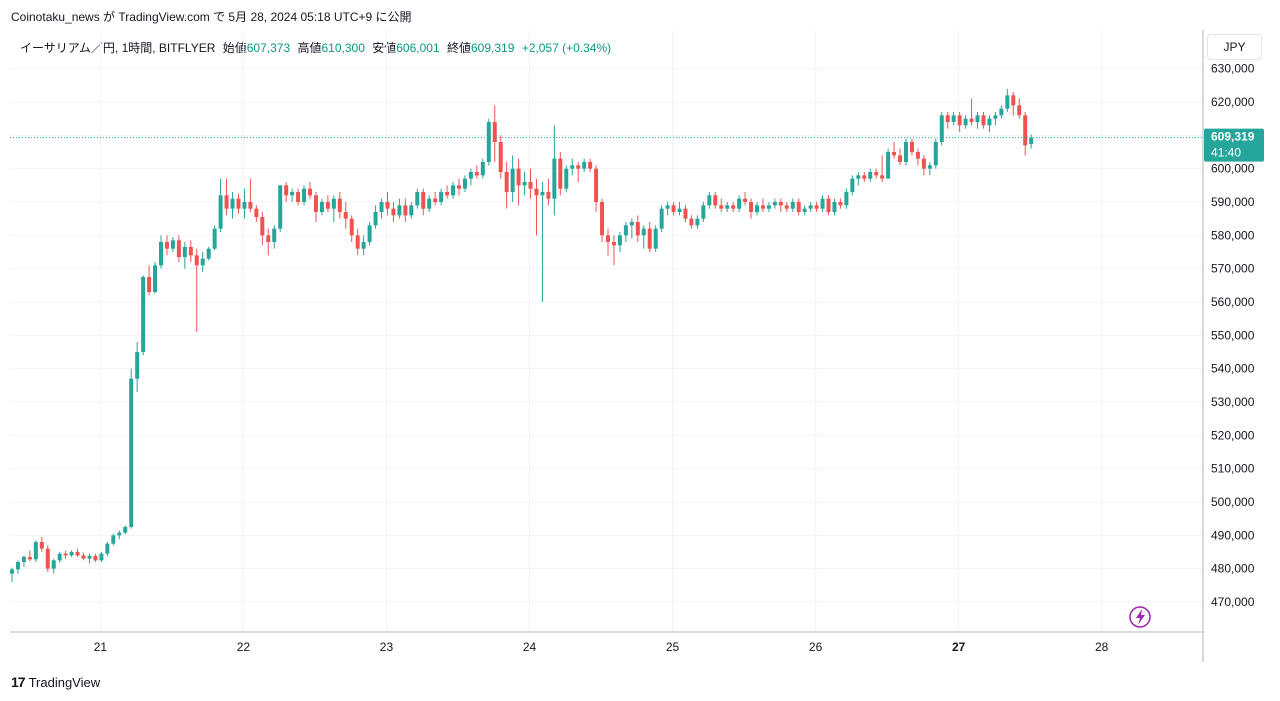  Describe the element at coordinates (1234, 47) in the screenshot. I see `currency-button: JPY` at that location.